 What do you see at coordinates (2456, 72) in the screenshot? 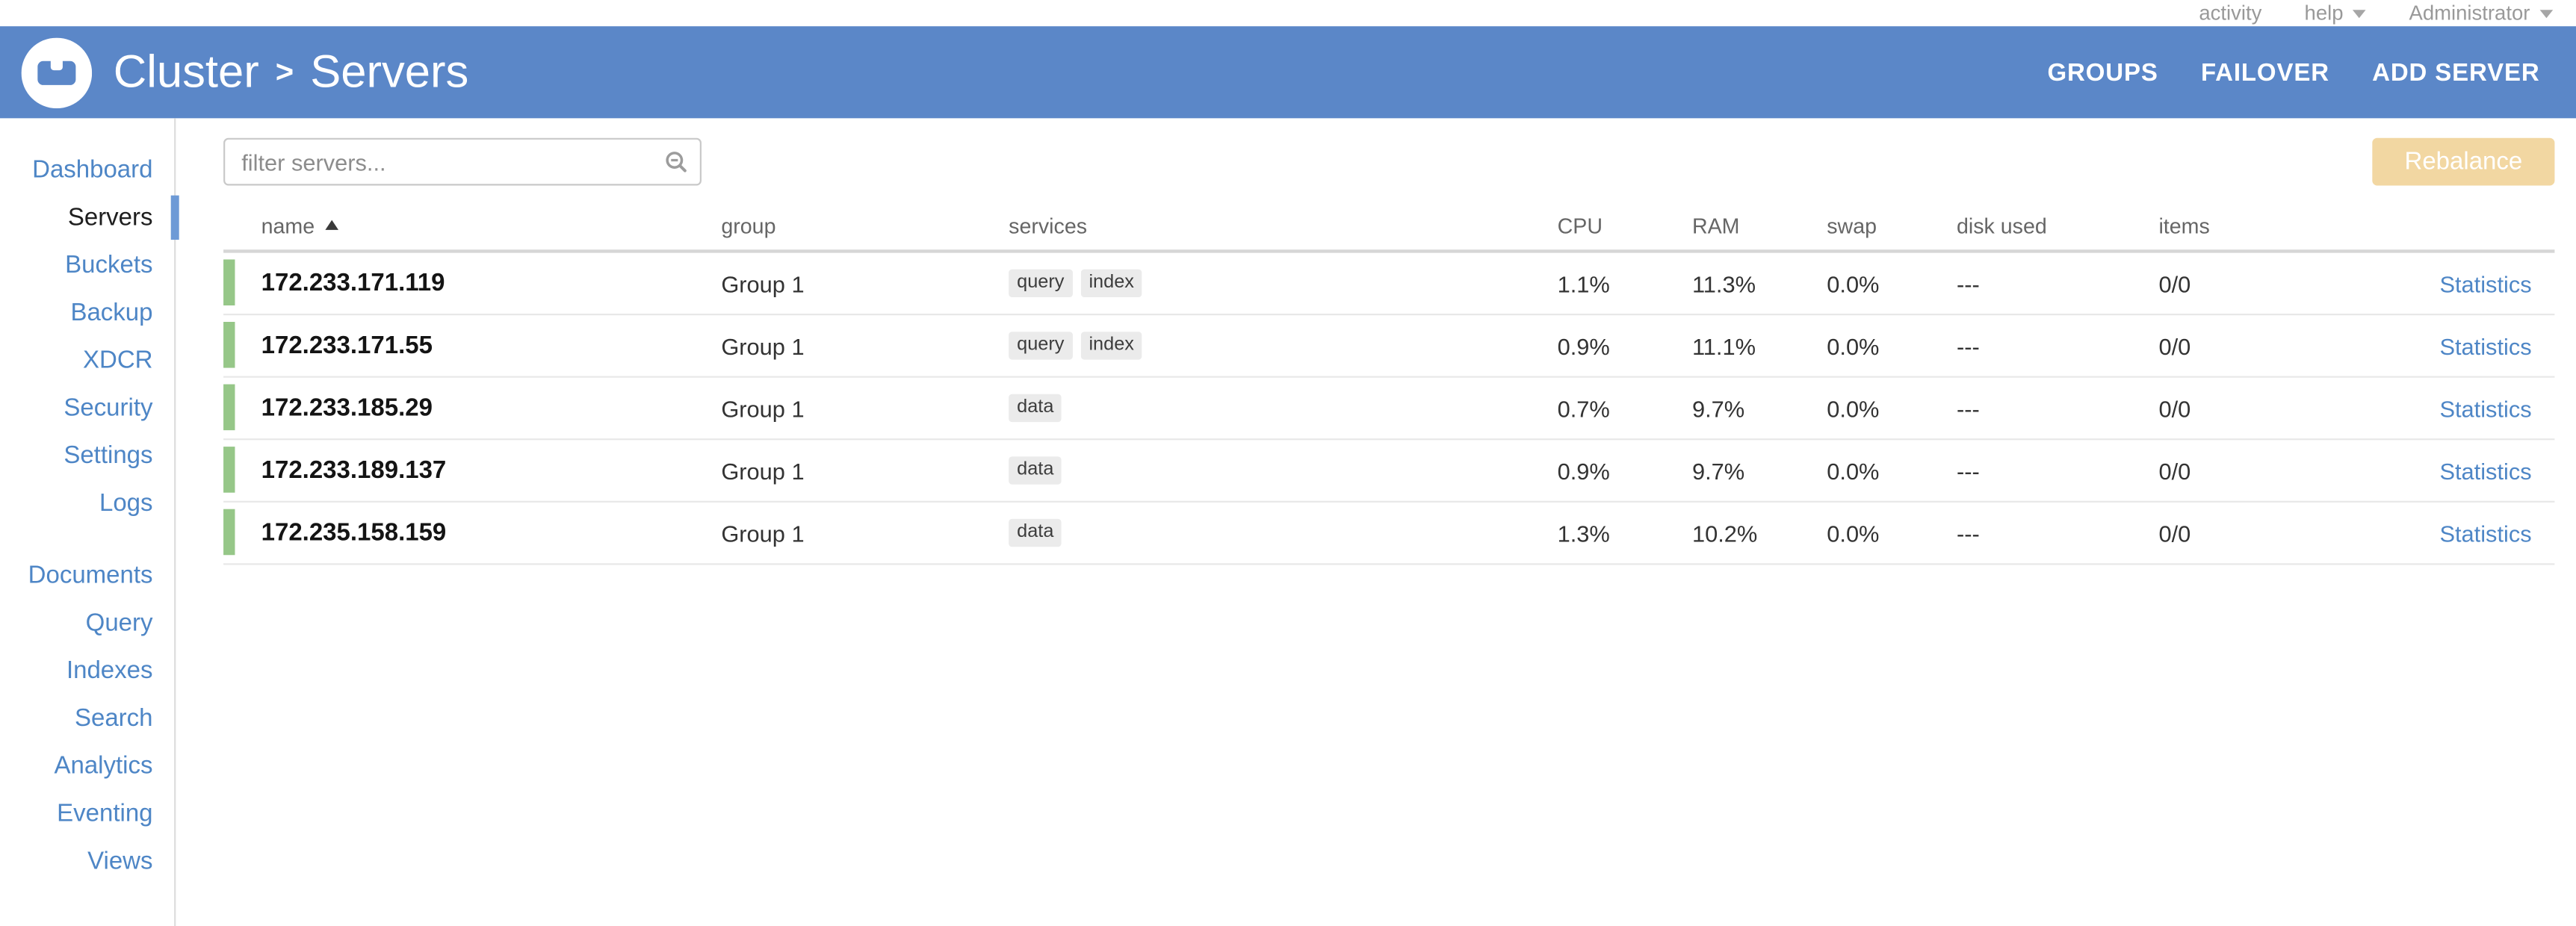
I see `add-server-button: ADD SERVER` at bounding box center [2456, 72].